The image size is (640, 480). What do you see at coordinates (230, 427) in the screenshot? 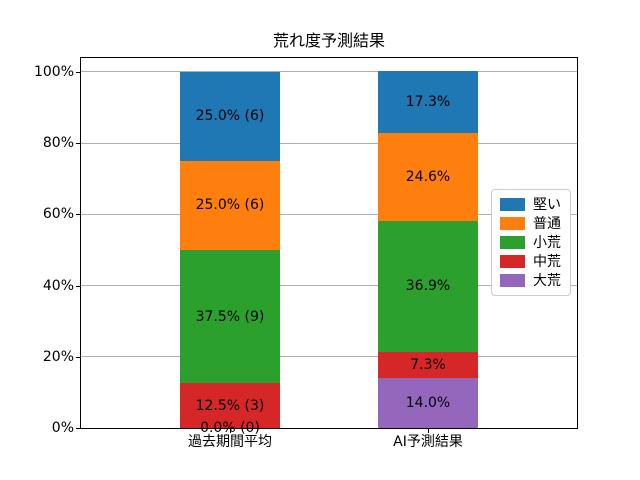
I see `bar-segment-label: 0.0% (0)` at bounding box center [230, 427].